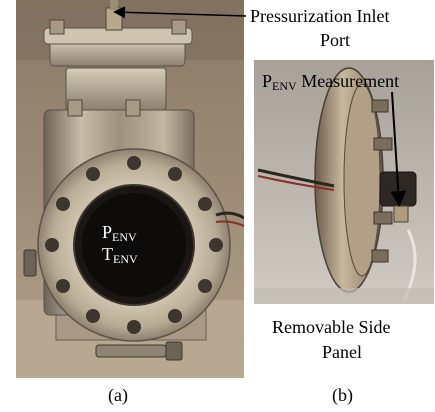  I want to click on sensor-wire, so click(296, 178).